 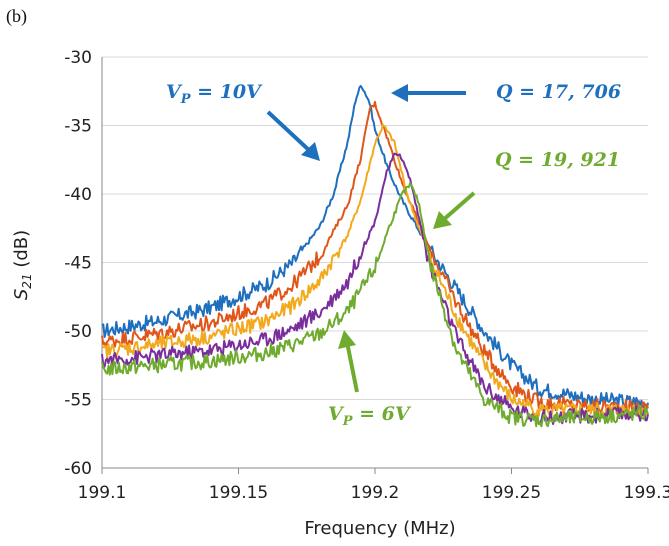 What do you see at coordinates (22, 265) in the screenshot?
I see `y-axis-title: S21 (dB)` at bounding box center [22, 265].